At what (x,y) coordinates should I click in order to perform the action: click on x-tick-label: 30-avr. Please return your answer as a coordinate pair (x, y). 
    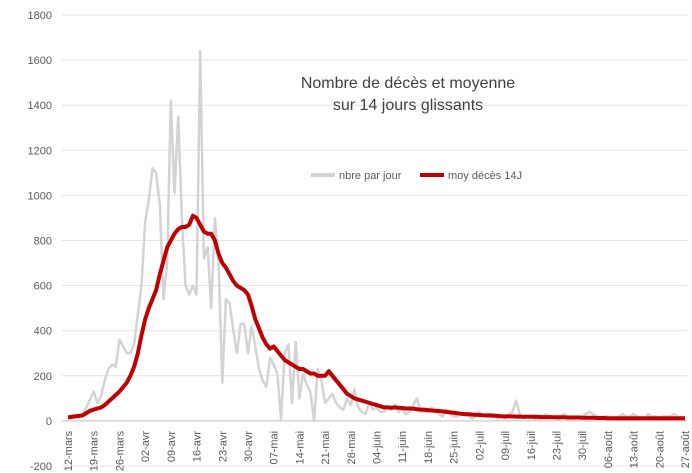
    Looking at the image, I should click on (249, 447).